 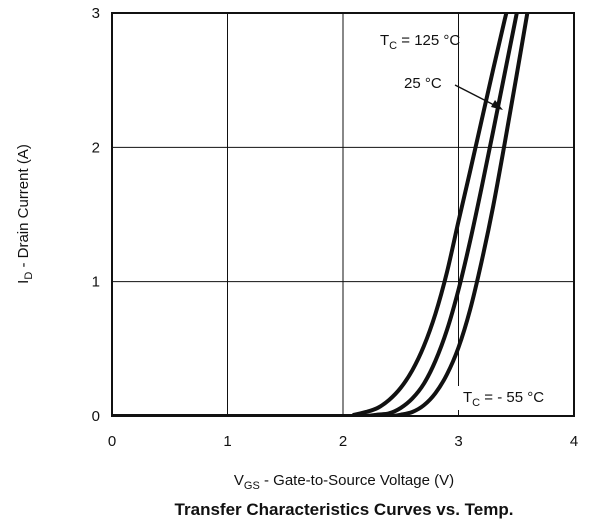 What do you see at coordinates (475, 95) in the screenshot?
I see `annotation-25c-pointer` at bounding box center [475, 95].